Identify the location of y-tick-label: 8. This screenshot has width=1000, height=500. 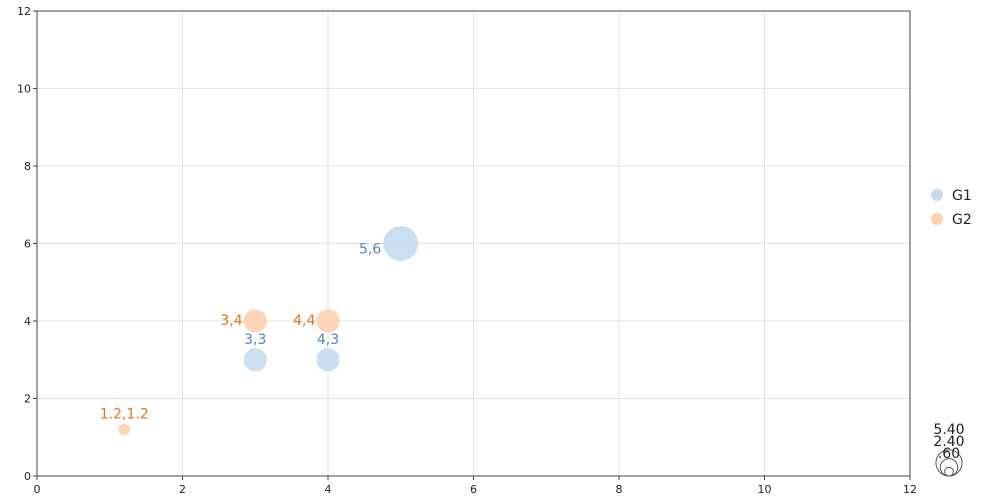
(27, 166).